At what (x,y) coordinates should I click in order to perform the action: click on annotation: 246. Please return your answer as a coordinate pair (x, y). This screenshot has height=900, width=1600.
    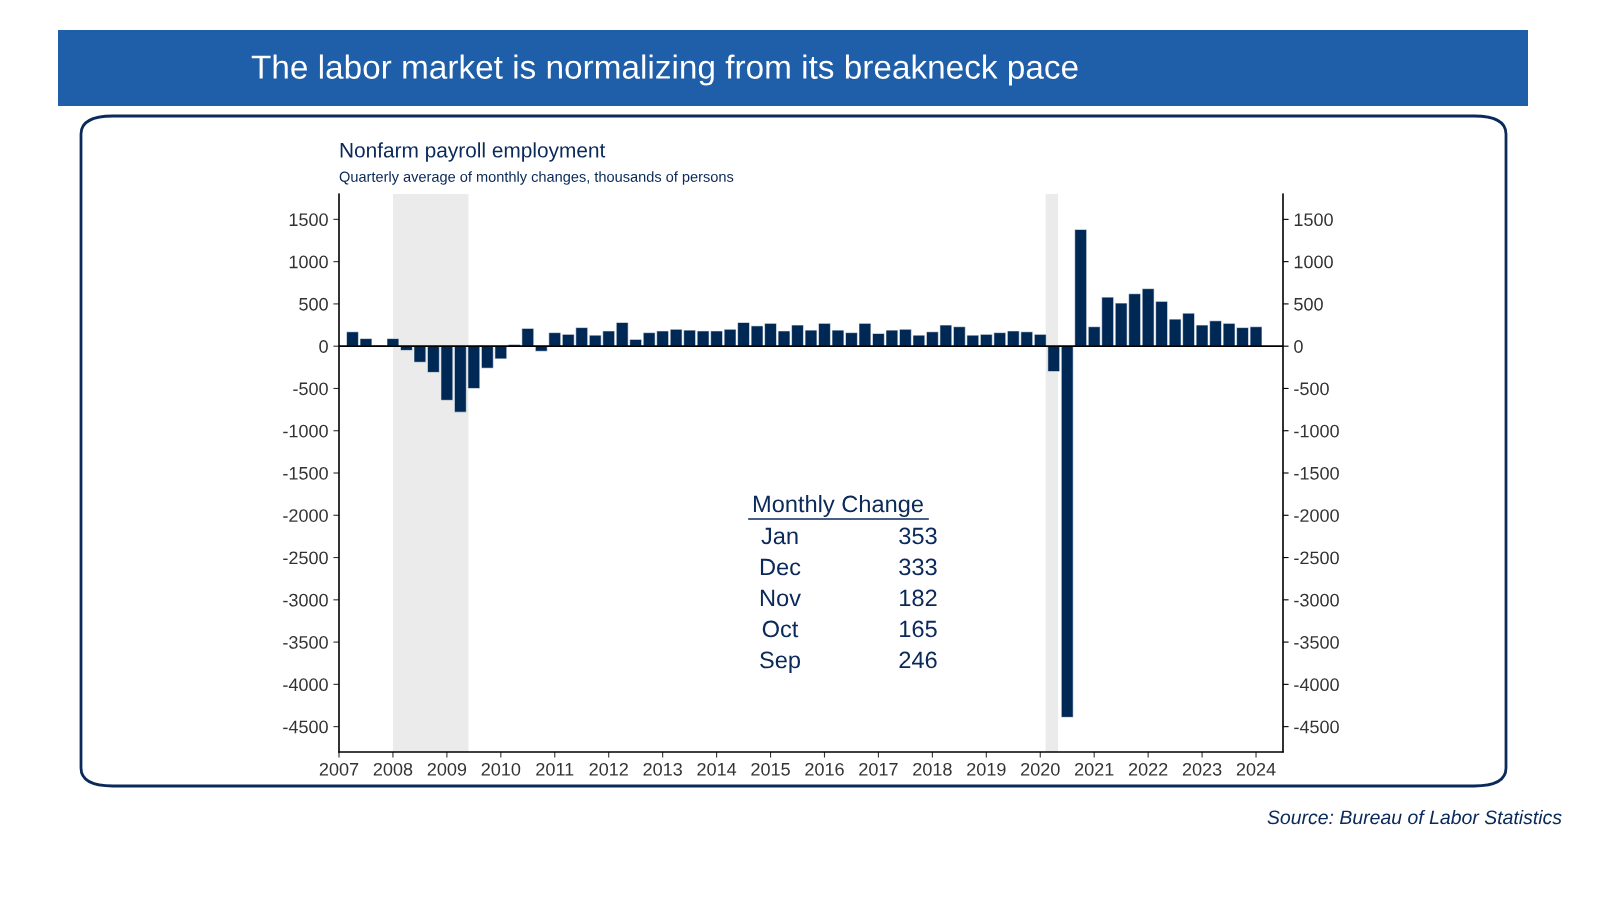
    Looking at the image, I should click on (918, 660).